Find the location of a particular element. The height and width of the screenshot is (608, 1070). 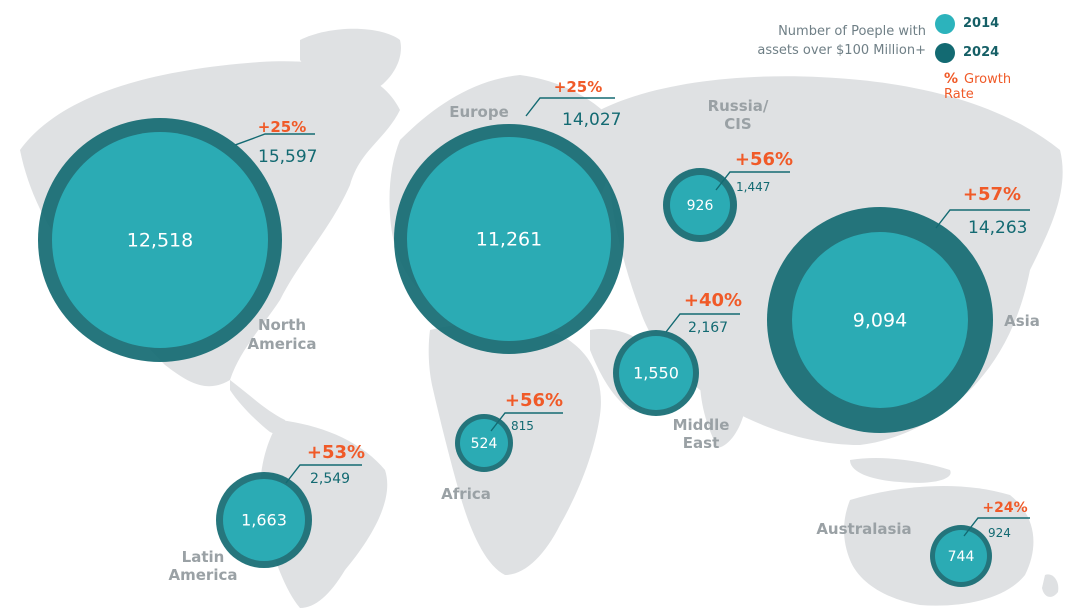

growth-australasia: +24% is located at coordinates (1004, 508).